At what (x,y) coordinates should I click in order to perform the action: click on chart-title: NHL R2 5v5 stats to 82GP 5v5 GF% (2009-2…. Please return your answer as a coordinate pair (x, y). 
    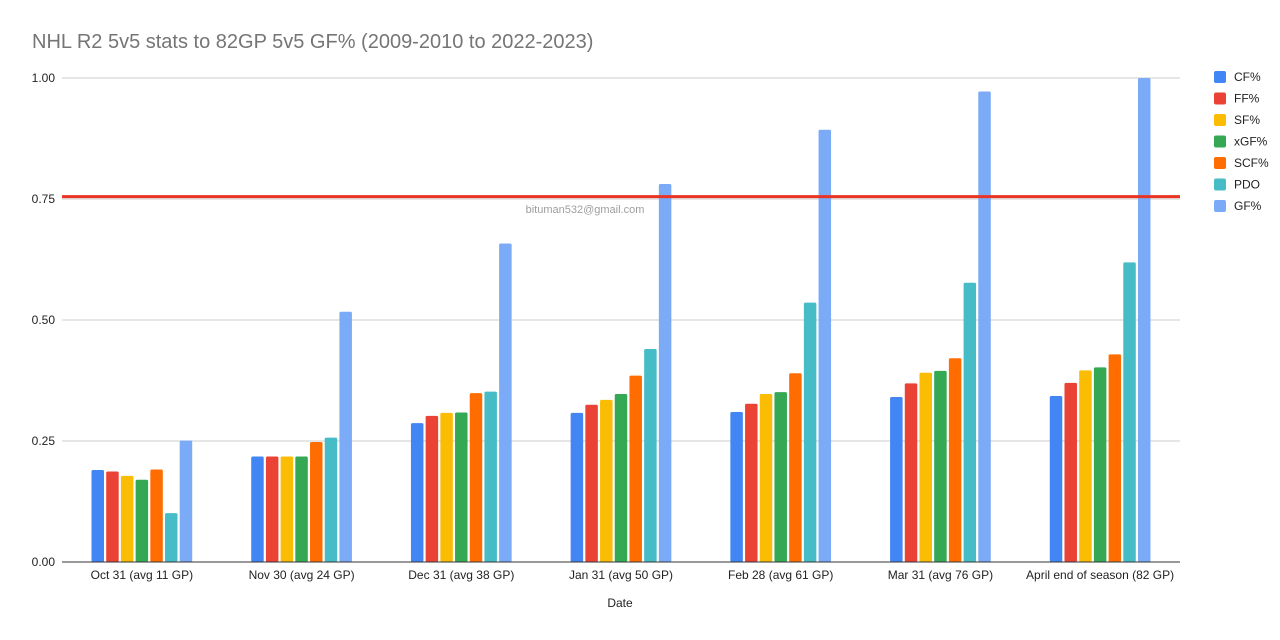
    Looking at the image, I should click on (312, 42).